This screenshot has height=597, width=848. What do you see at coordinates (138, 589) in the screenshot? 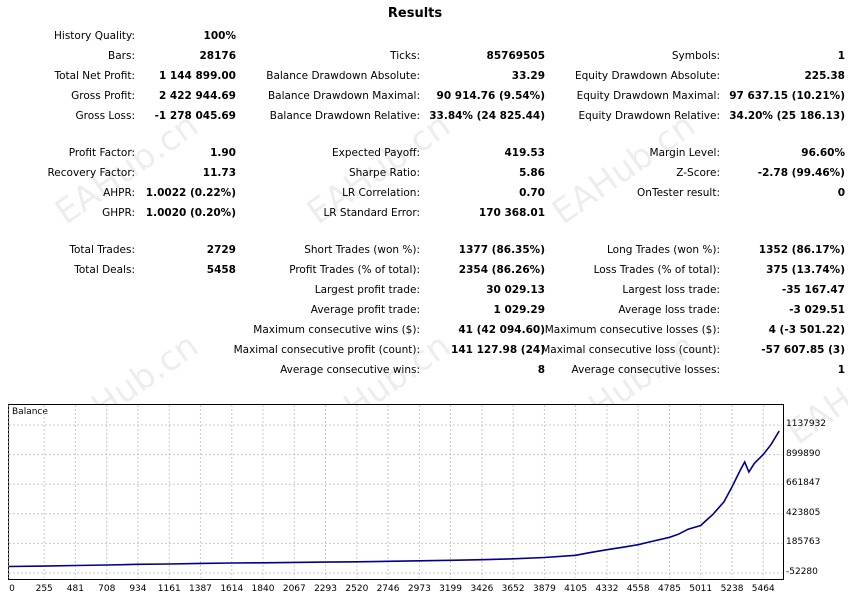
I see `x-tick-label: 934` at bounding box center [138, 589].